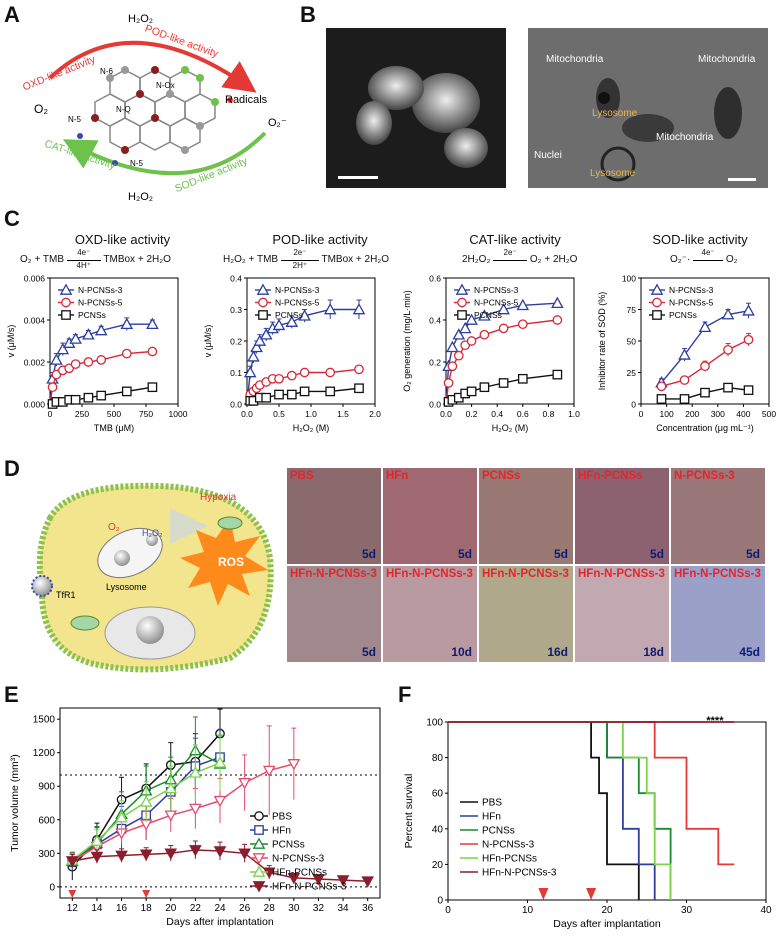  I want to click on c1-title: OXD-like activity, so click(122, 239).